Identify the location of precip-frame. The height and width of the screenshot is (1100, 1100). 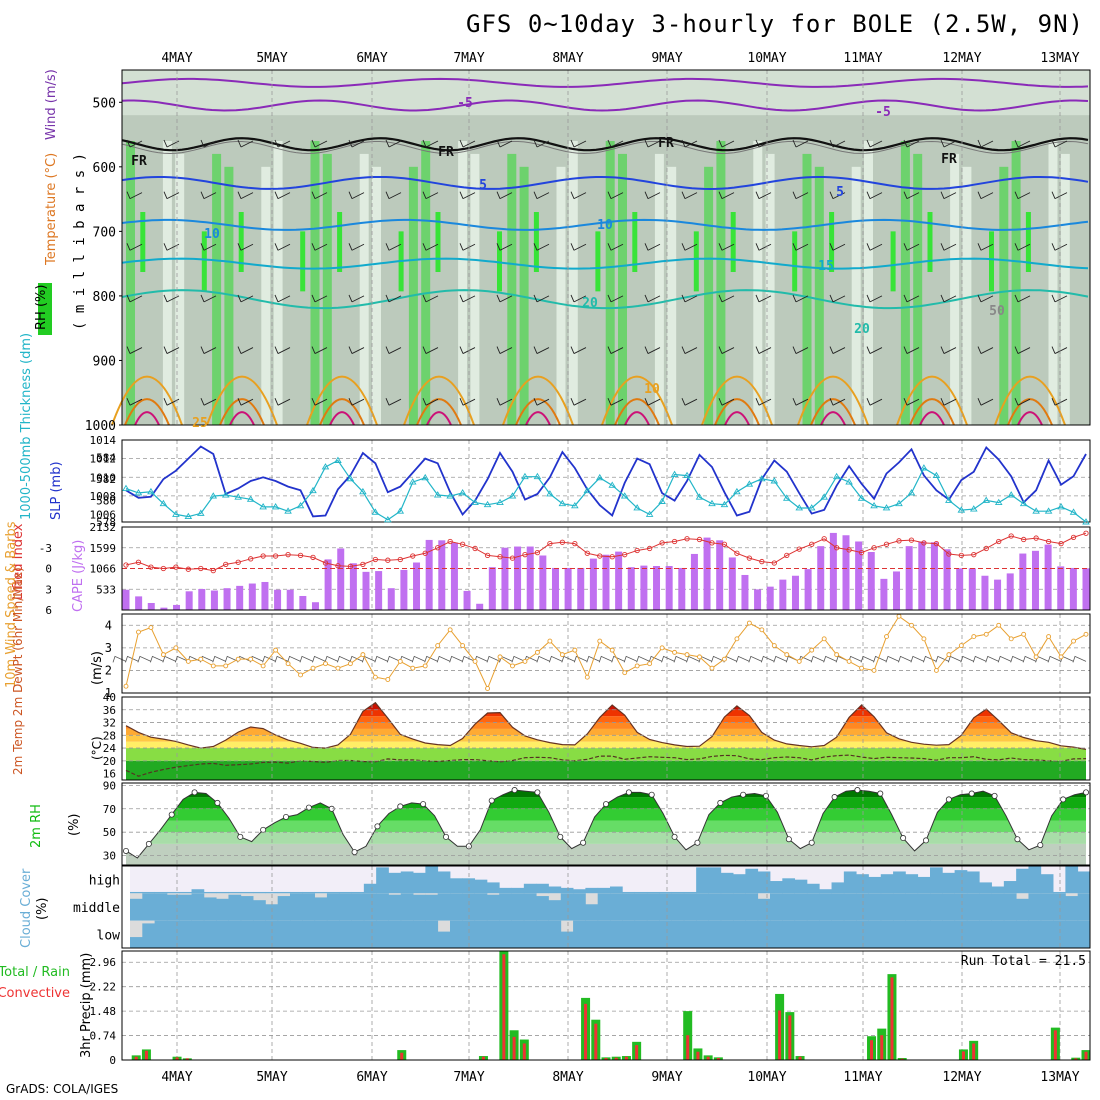
(606, 1005).